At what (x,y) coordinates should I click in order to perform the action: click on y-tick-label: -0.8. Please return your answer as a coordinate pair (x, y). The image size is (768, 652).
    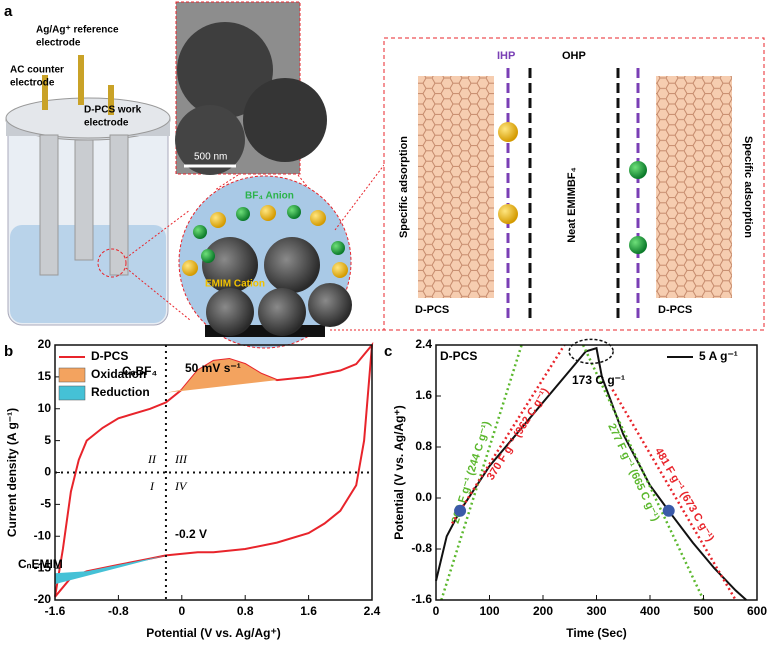
    Looking at the image, I should click on (421, 548).